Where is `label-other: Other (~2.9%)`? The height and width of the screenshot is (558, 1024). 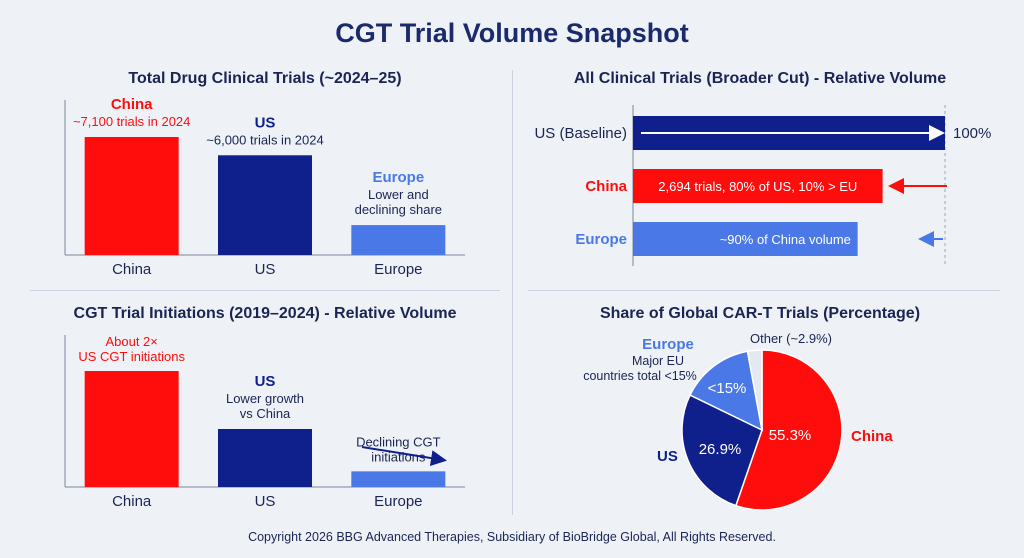 label-other: Other (~2.9%) is located at coordinates (791, 338).